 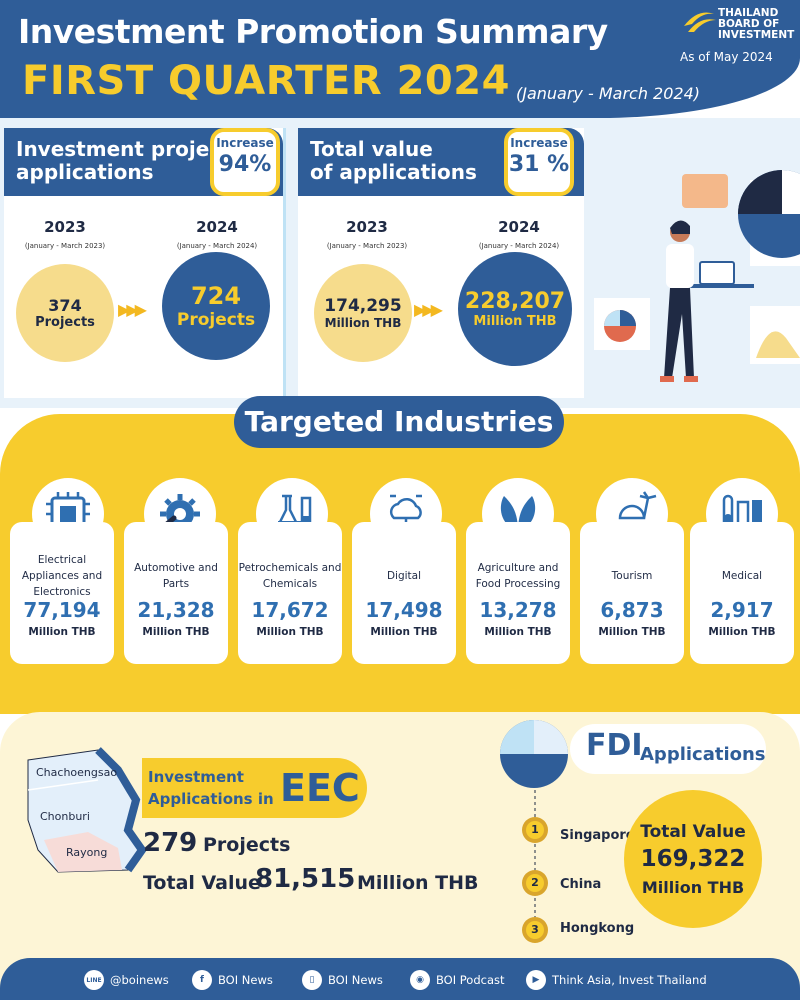 I want to click on eec-projects-value: 279, so click(x=170, y=843).